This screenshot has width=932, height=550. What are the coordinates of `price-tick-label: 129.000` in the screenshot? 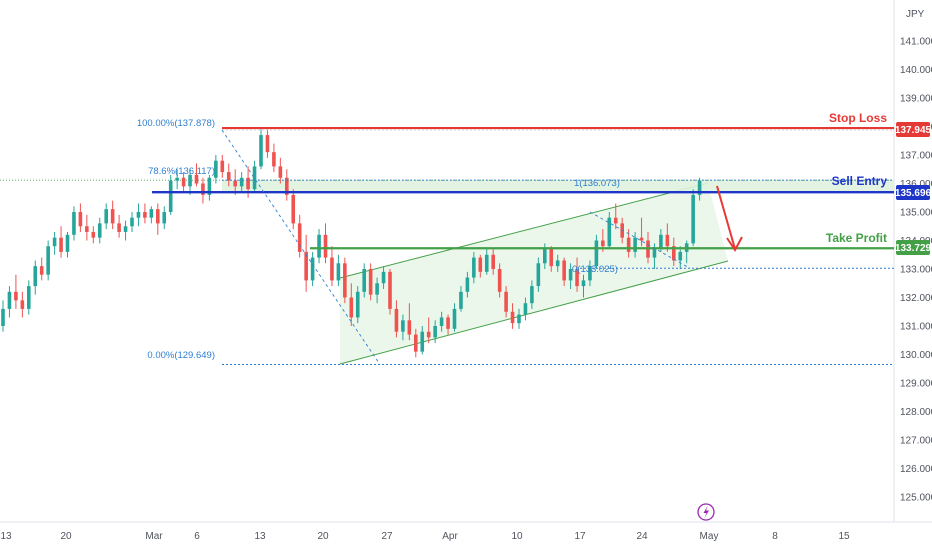 It's located at (916, 384).